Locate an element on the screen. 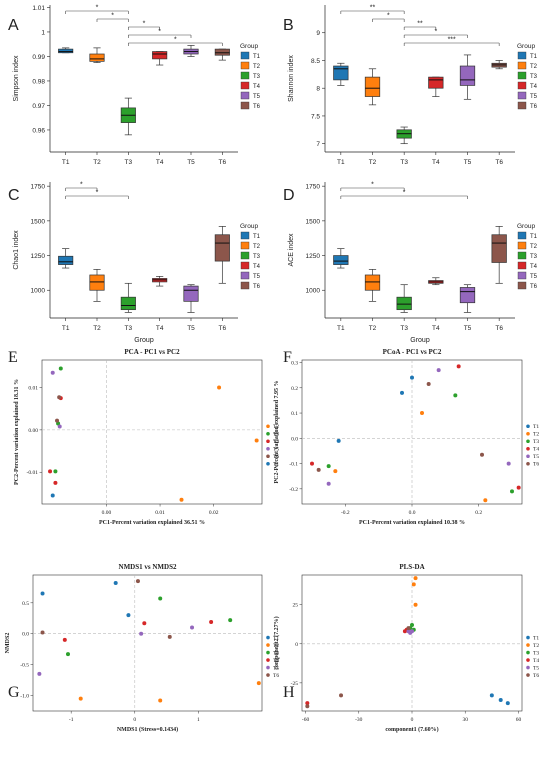 The height and width of the screenshot is (762, 550). x-tick-label: 30 is located at coordinates (465, 720).